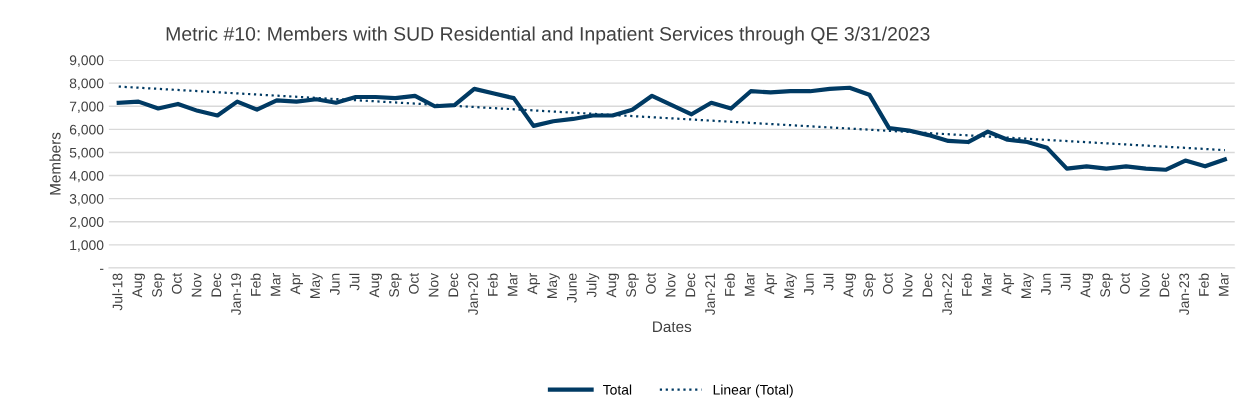 Image resolution: width=1251 pixels, height=400 pixels. Describe the element at coordinates (86, 107) in the screenshot. I see `y-tick-label: 7,000` at that location.